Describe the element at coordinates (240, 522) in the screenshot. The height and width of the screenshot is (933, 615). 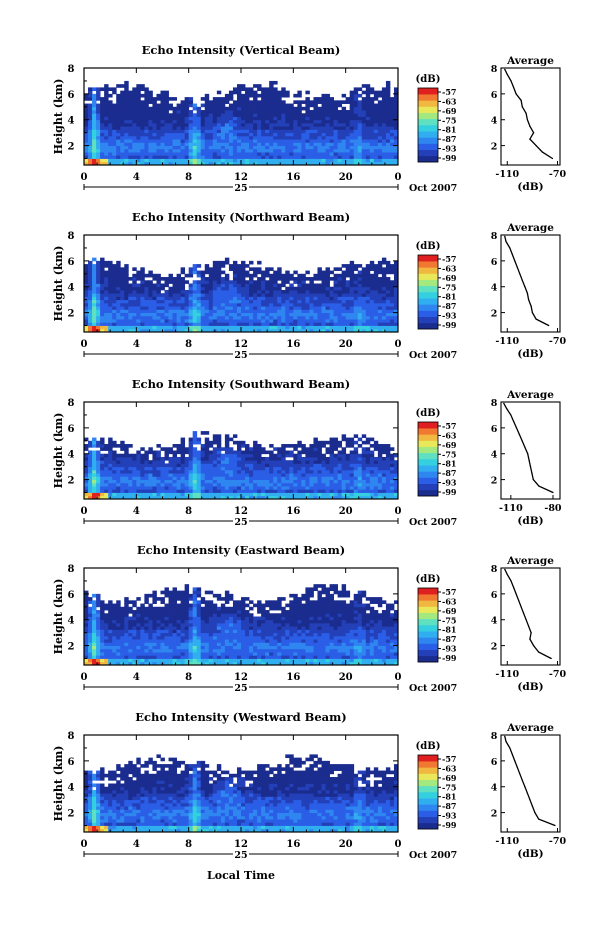
I see `day-label: 25` at that location.